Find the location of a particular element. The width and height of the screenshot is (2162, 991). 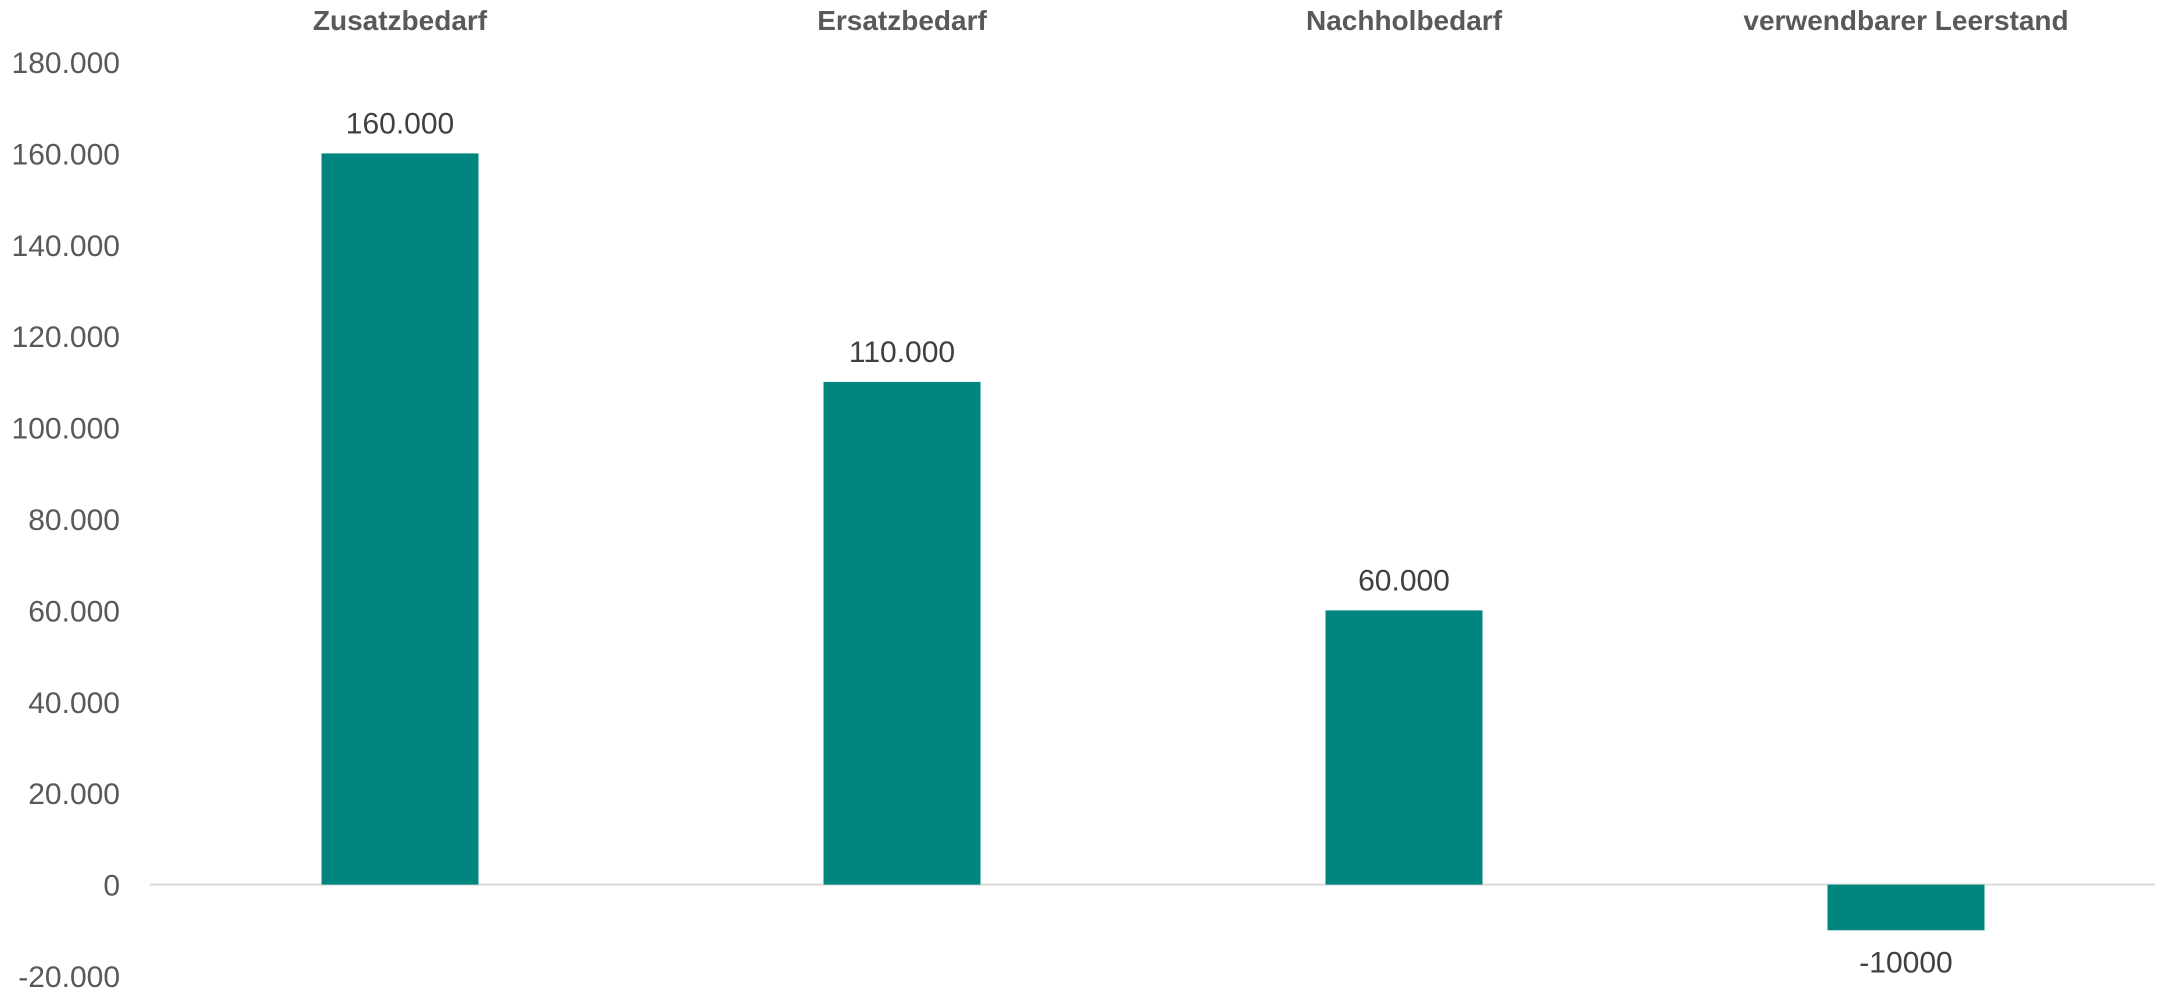

category-label: Zusatzbedarf is located at coordinates (400, 20).